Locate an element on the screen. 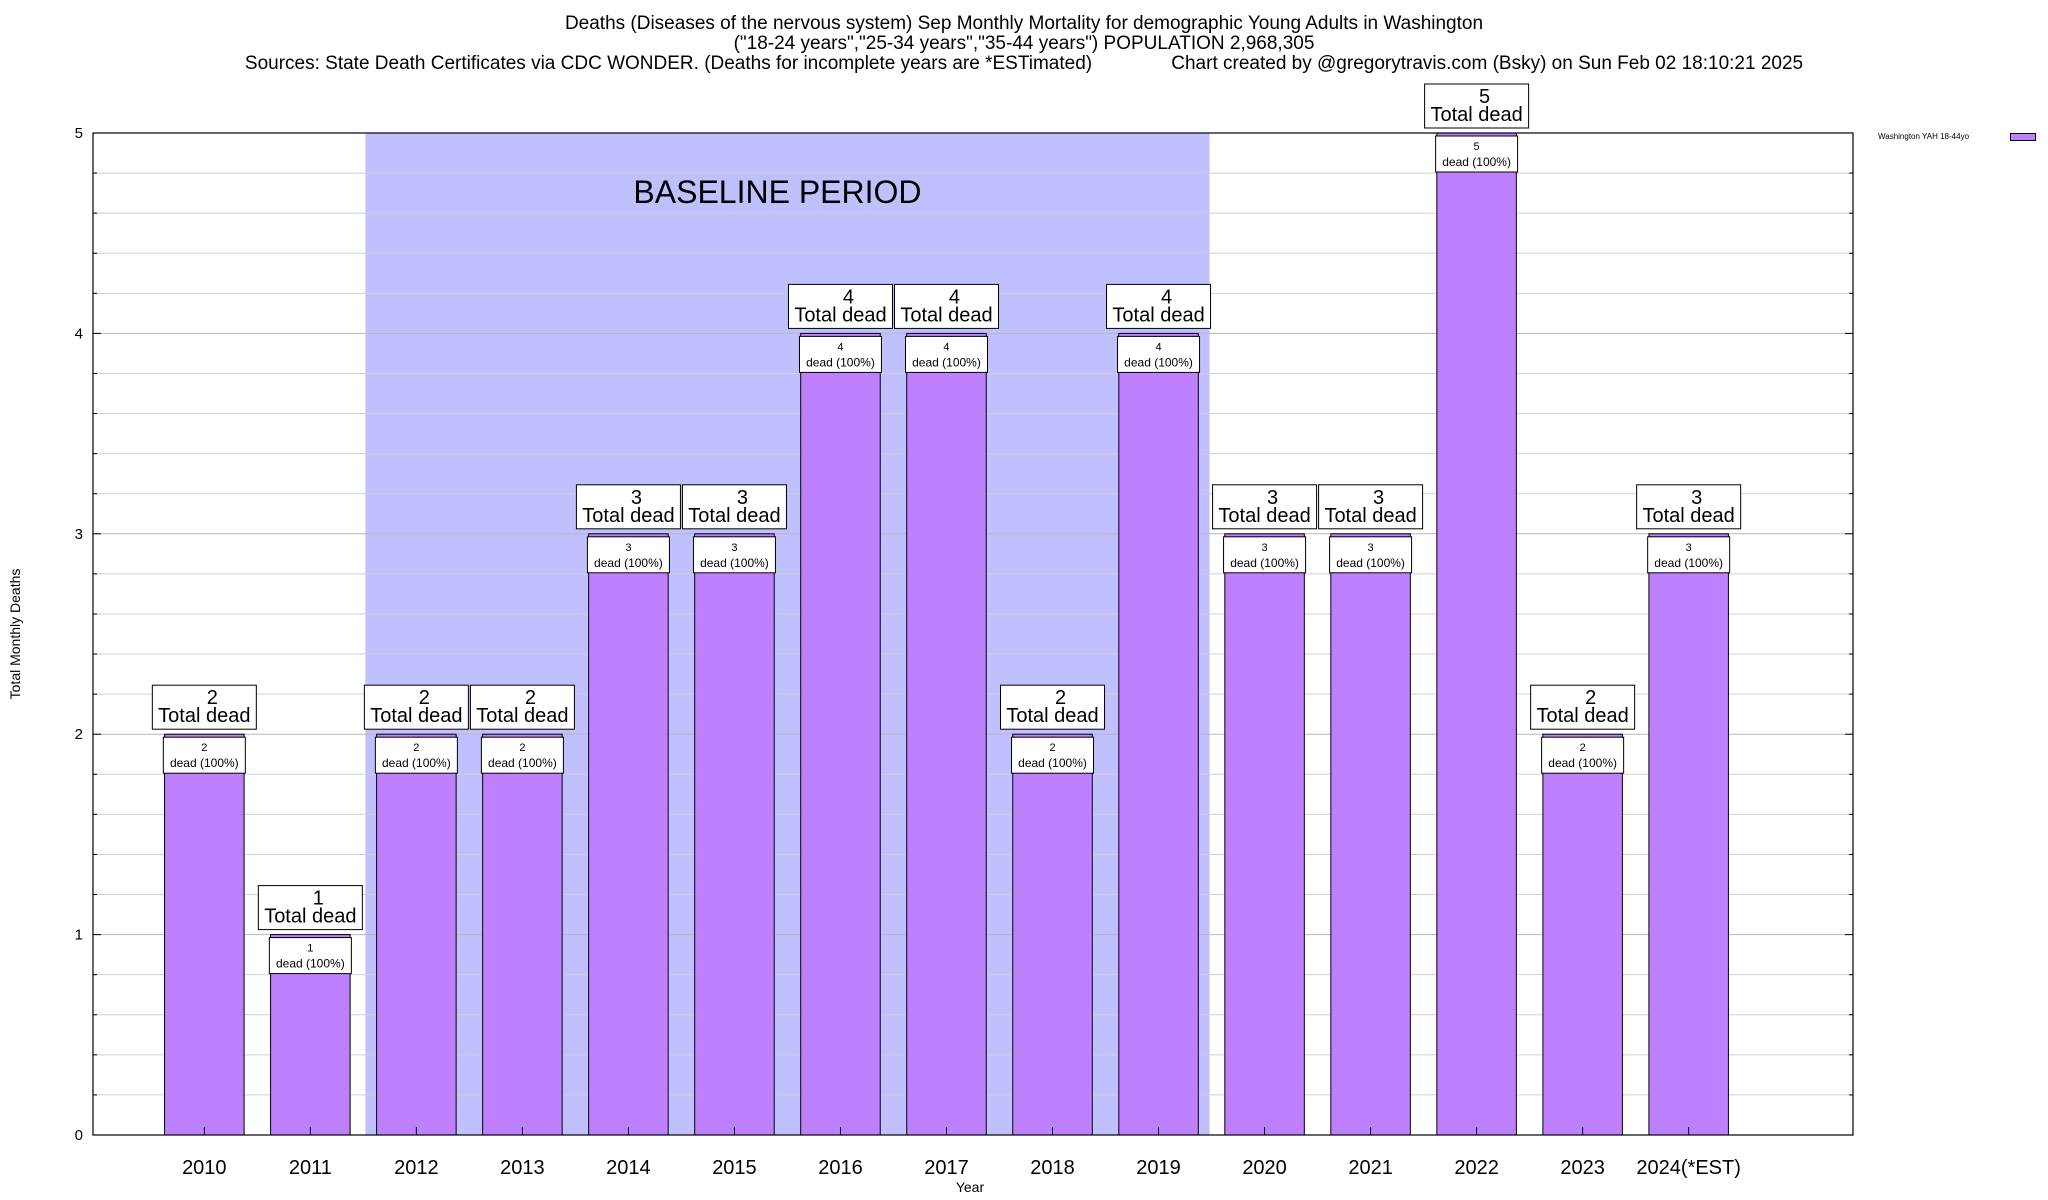 The height and width of the screenshot is (1200, 2048). legend-swatch is located at coordinates (2023, 137).